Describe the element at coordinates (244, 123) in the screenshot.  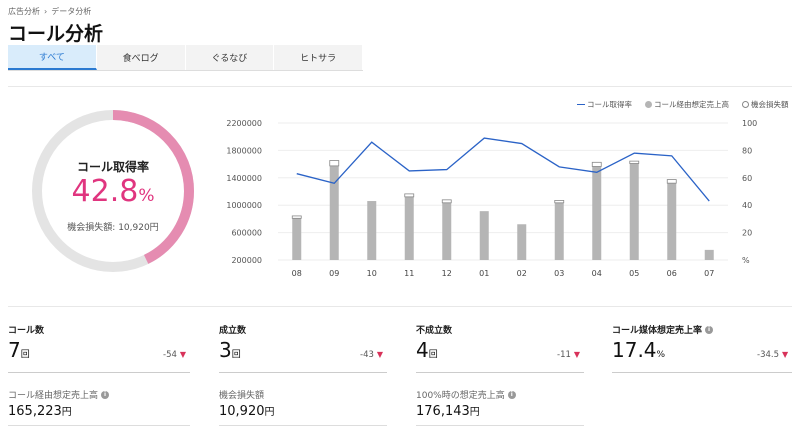
I see `y-tick-label-left: 2200000` at that location.